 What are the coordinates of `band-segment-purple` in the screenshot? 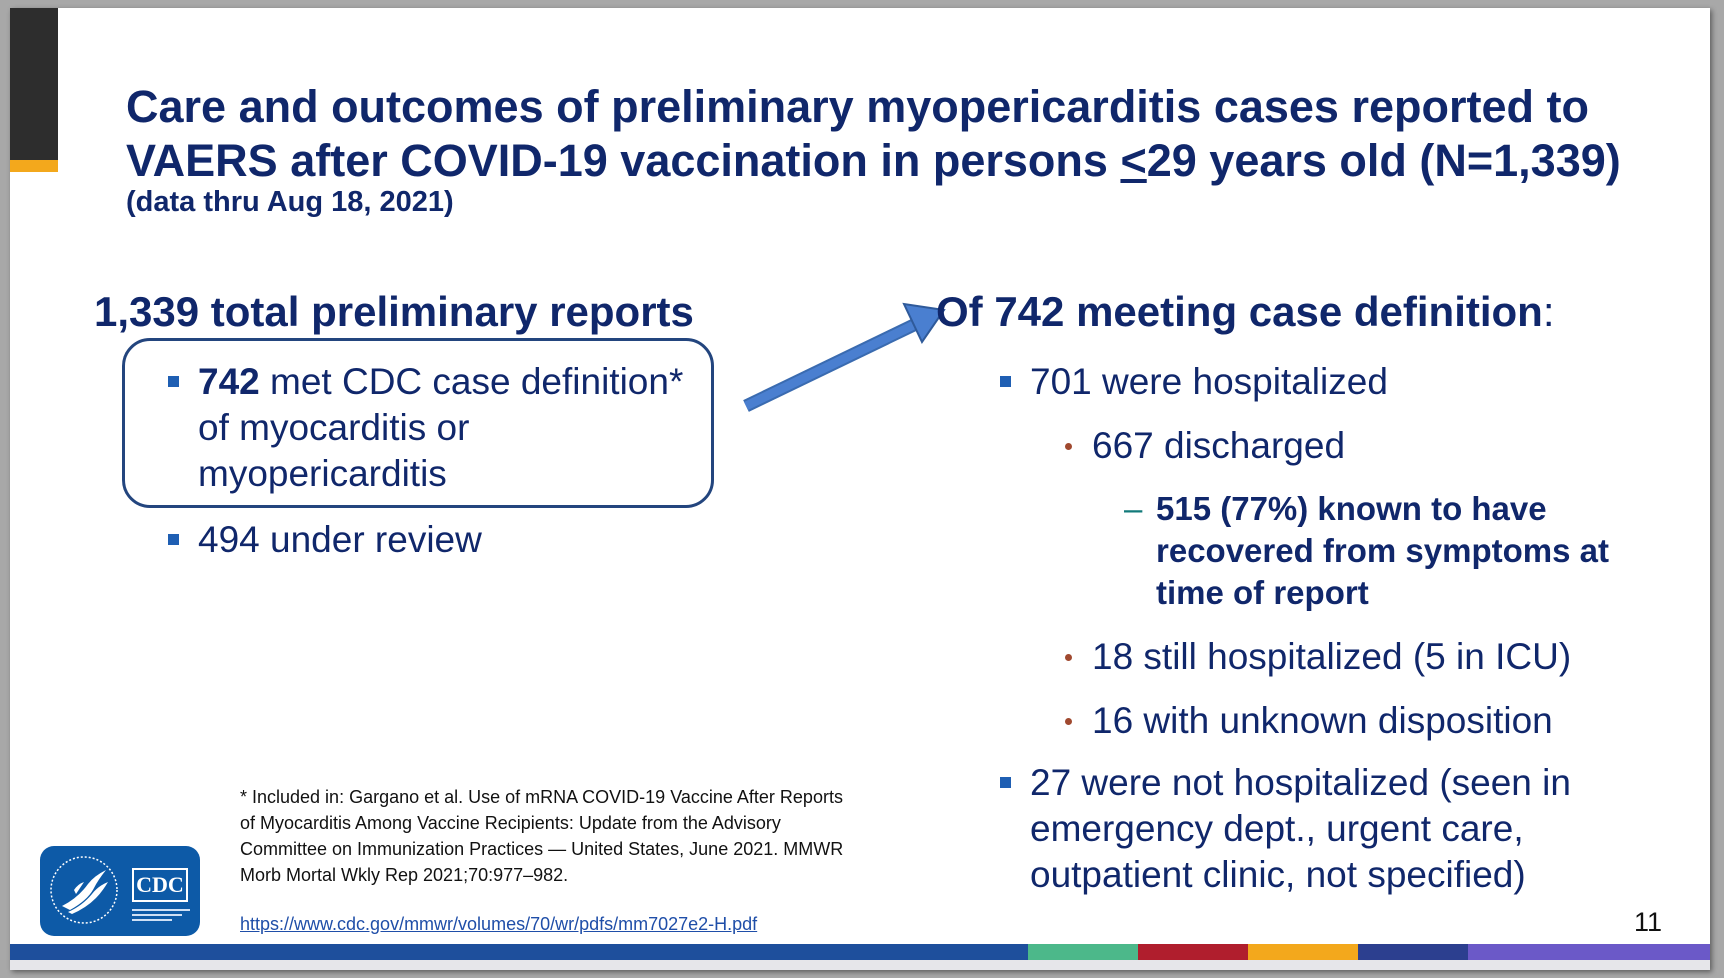 It's located at (1589, 952).